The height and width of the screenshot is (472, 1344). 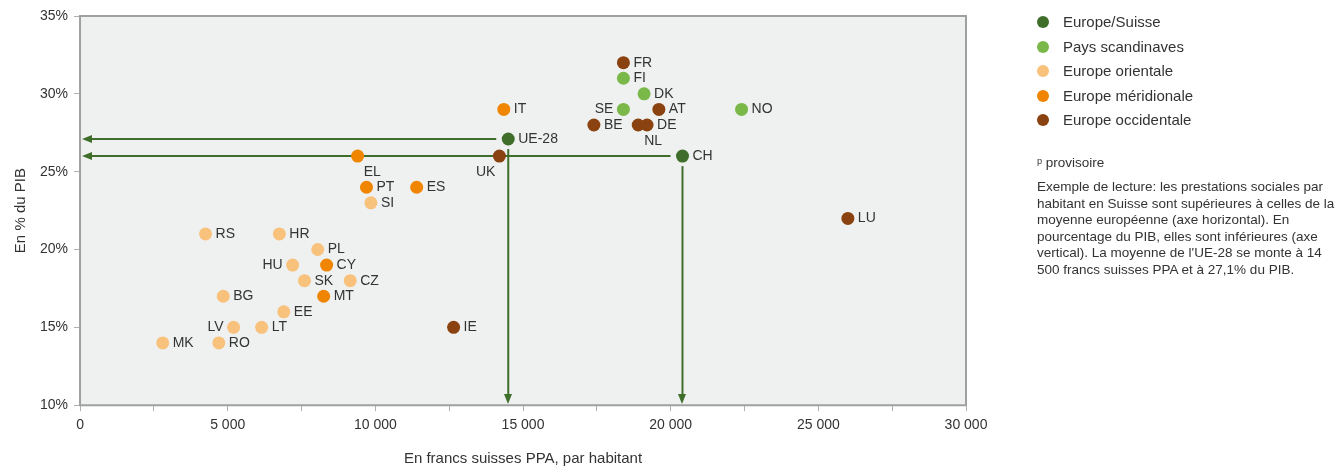 I want to click on x-tick-label: 30 000, so click(x=966, y=424).